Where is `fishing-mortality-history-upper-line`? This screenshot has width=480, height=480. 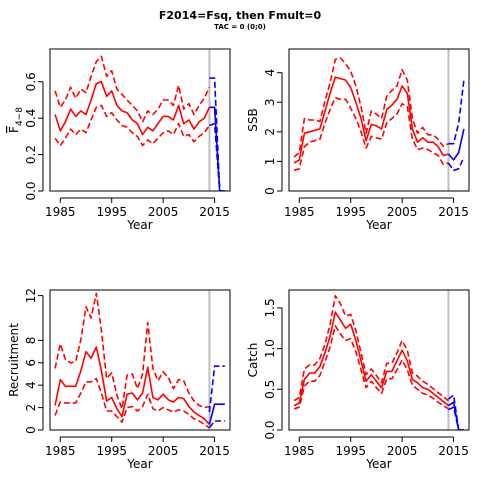 fishing-mortality-history-upper-line is located at coordinates (132, 89).